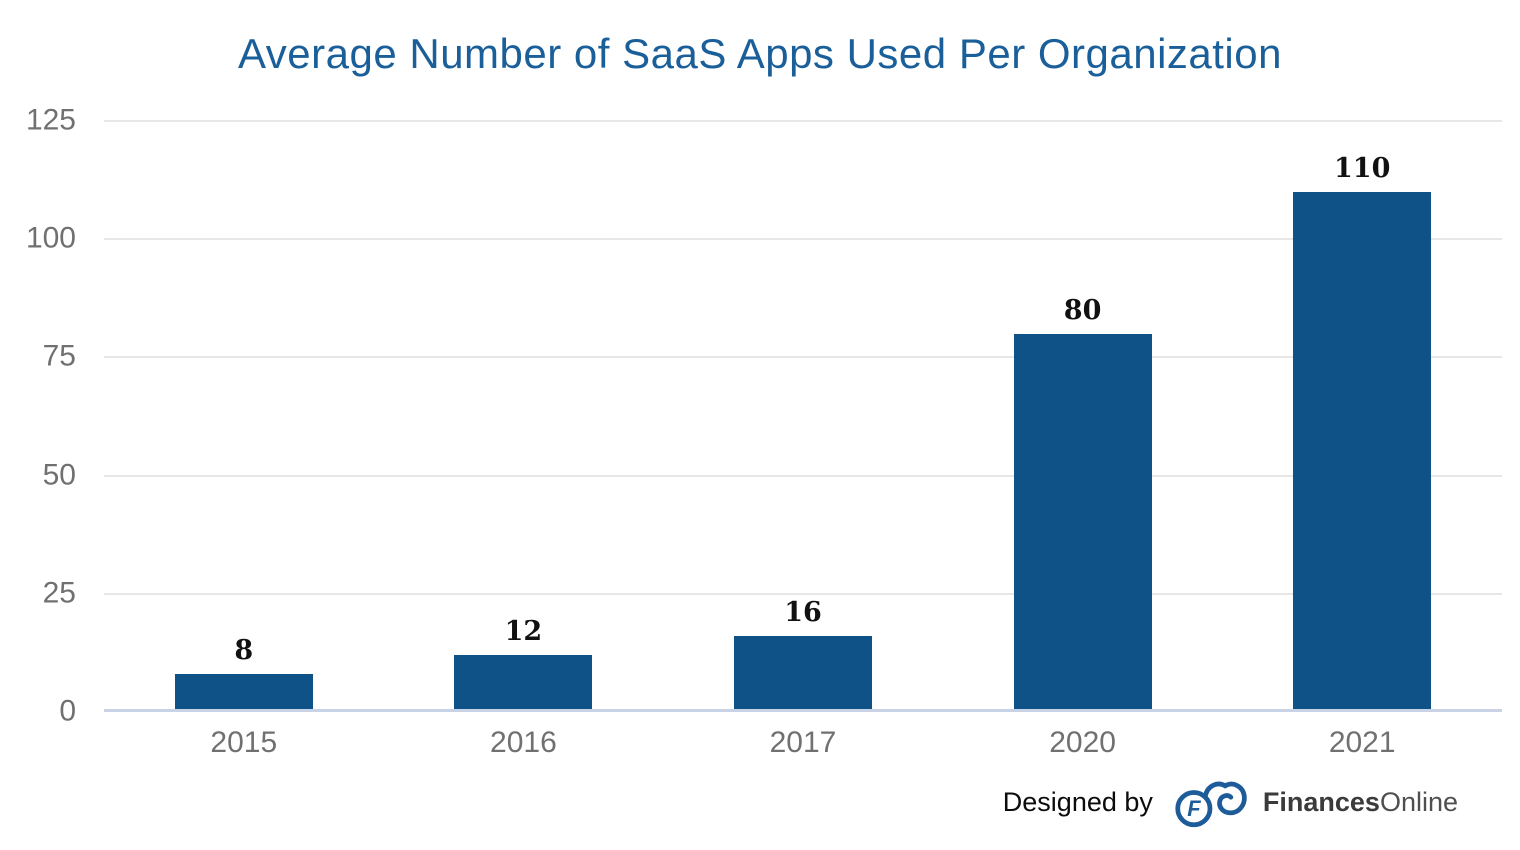 The image size is (1520, 850). What do you see at coordinates (59, 474) in the screenshot?
I see `y-tick-label-50: 50` at bounding box center [59, 474].